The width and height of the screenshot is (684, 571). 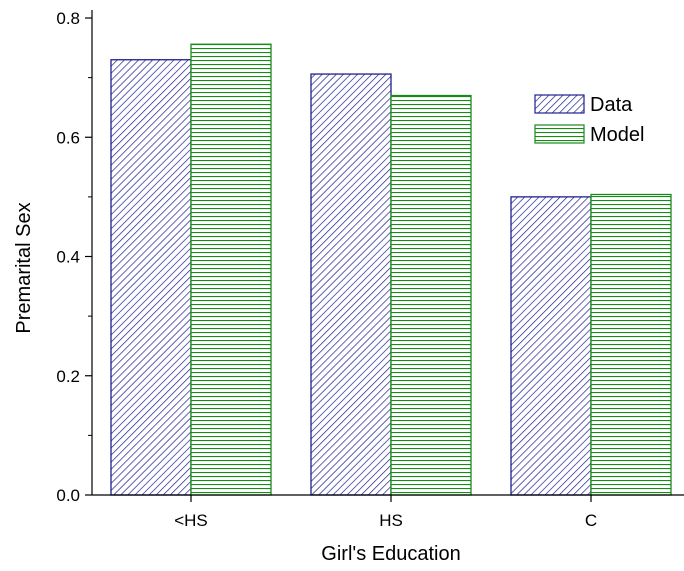 I want to click on x-ticks-group: <HS HS C, so click(x=385, y=512).